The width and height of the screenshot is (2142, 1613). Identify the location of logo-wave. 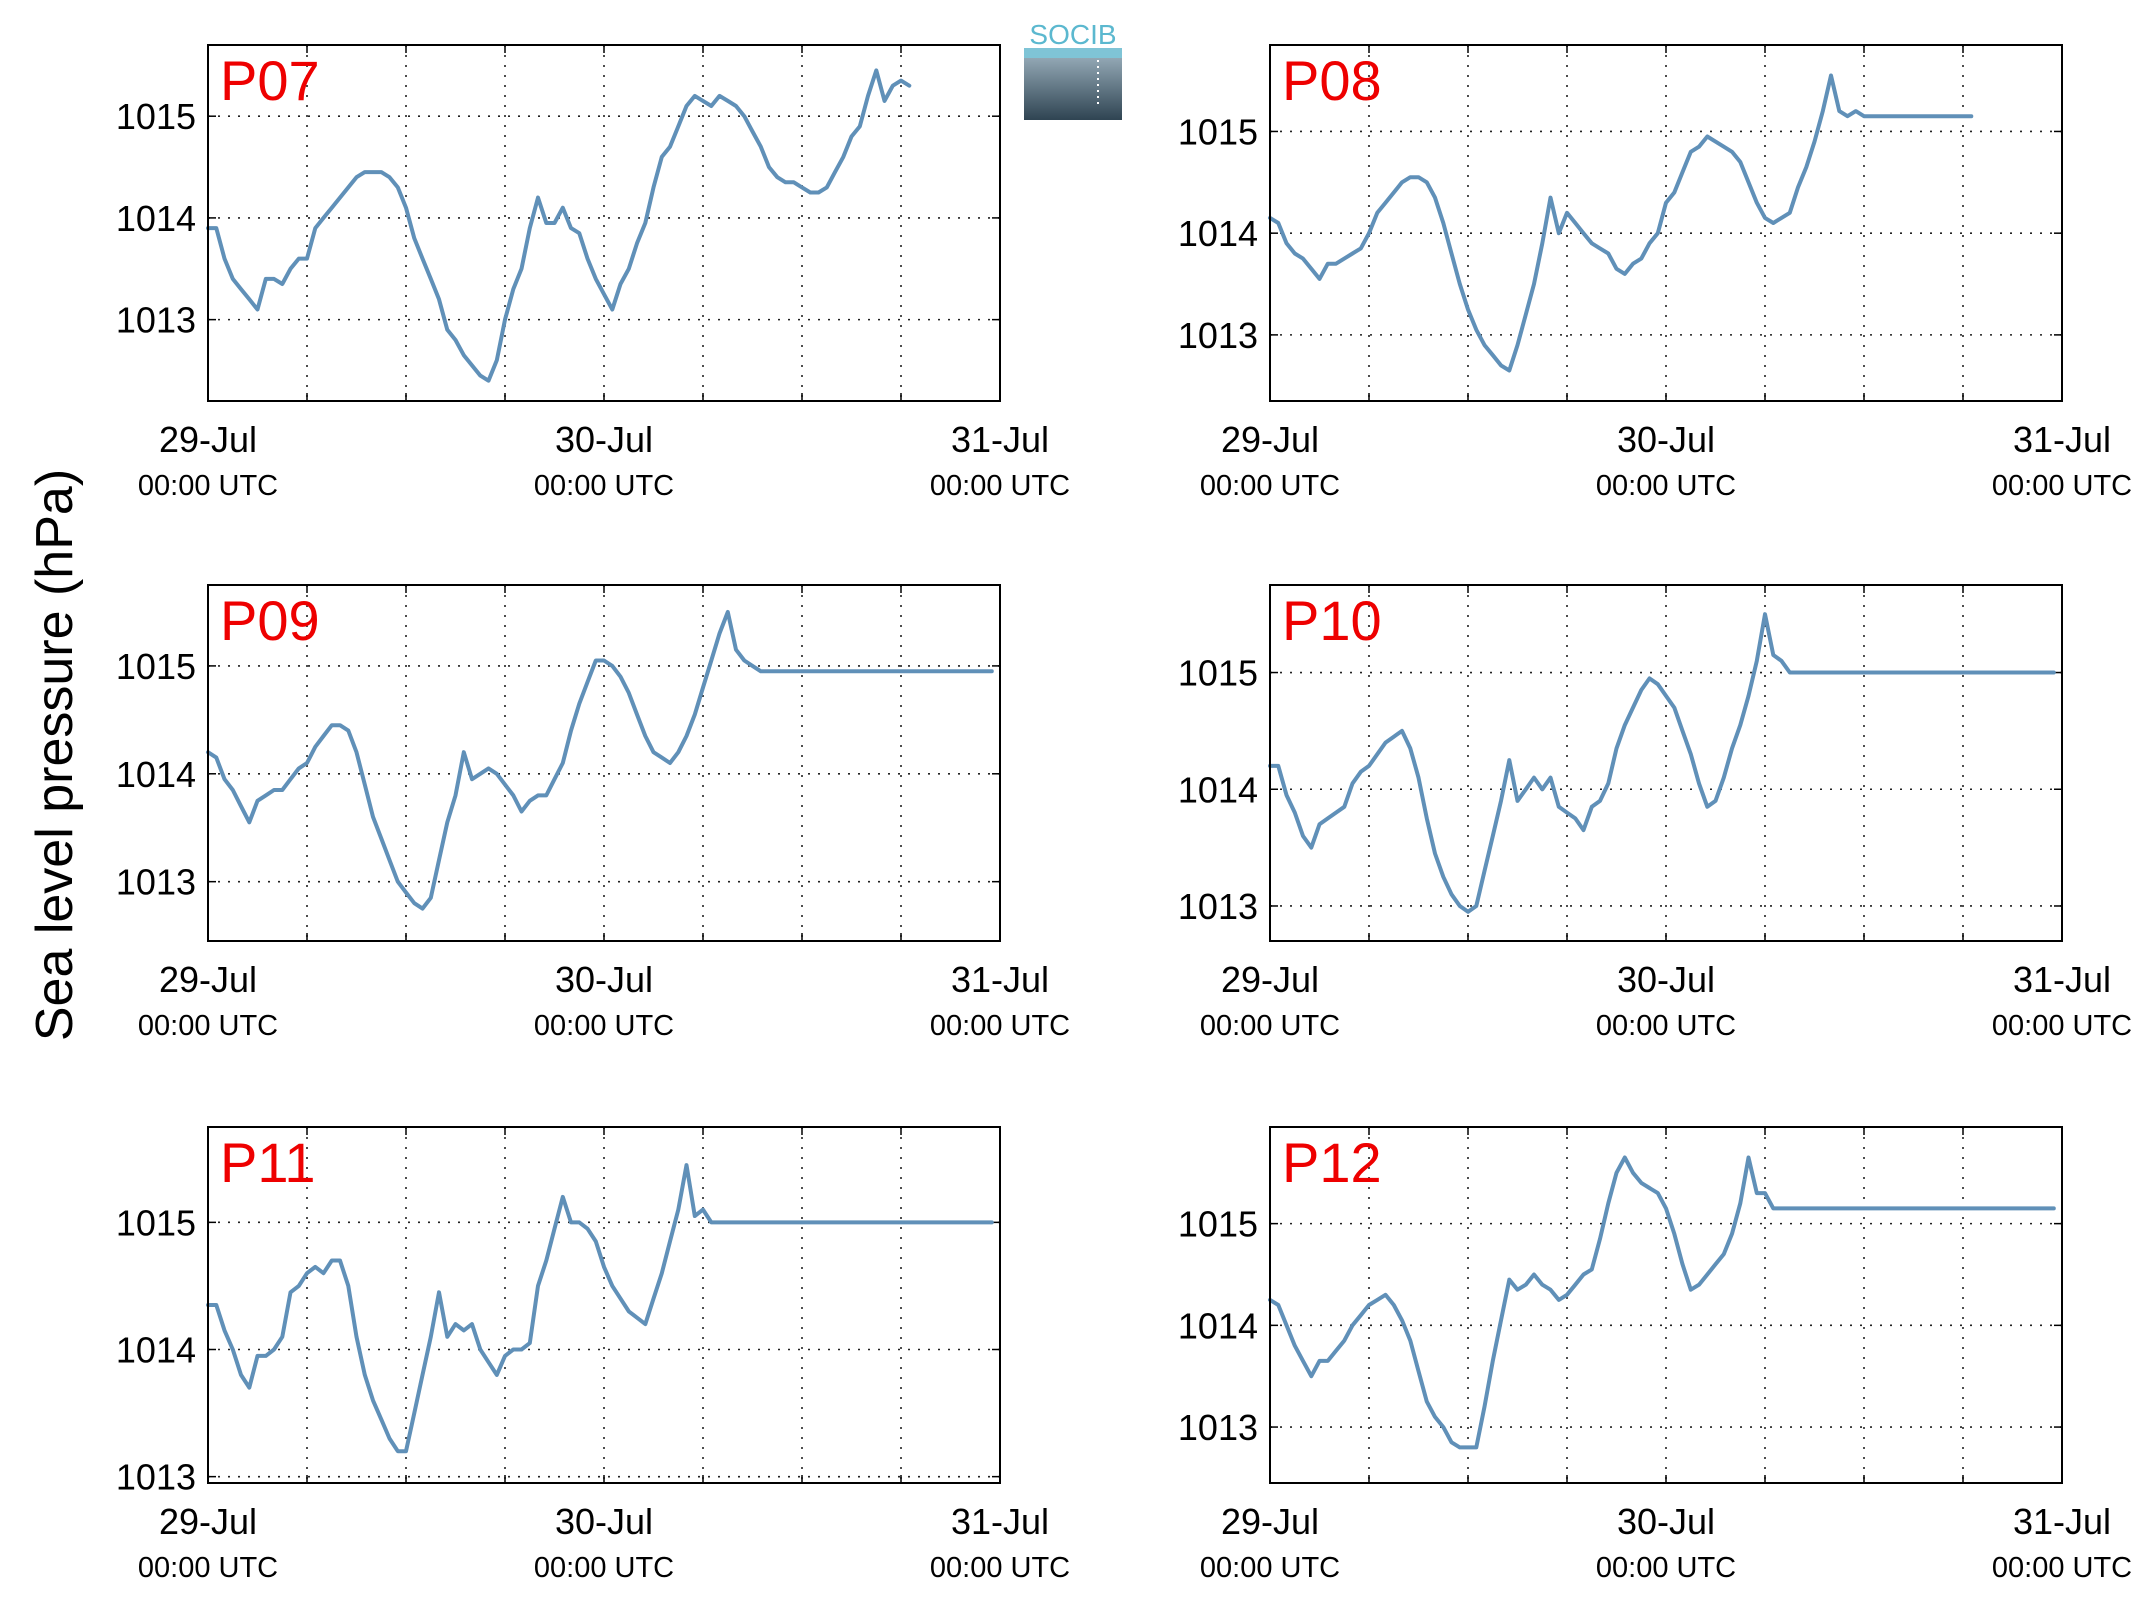
(1073, 53).